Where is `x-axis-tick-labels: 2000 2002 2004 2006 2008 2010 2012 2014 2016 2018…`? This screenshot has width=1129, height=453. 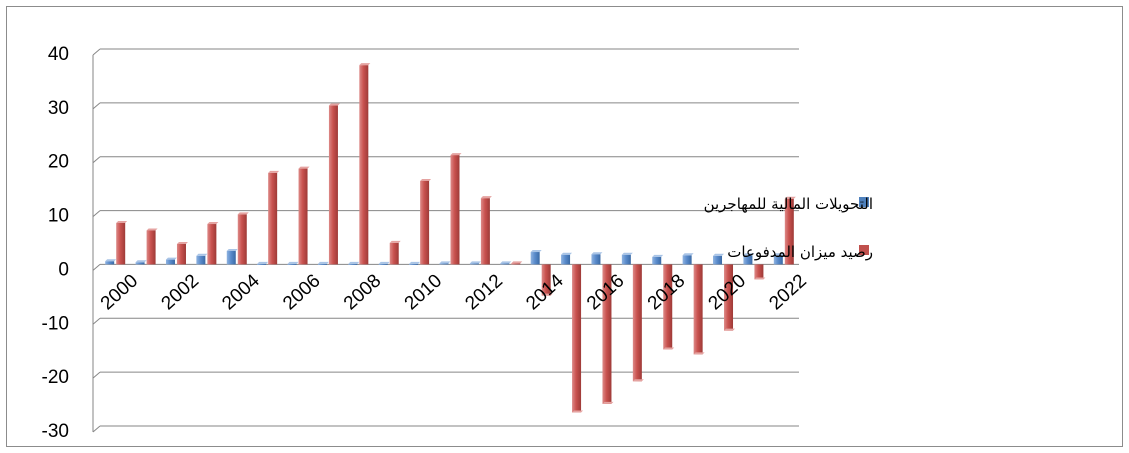
x-axis-tick-labels: 2000 2002 2004 2006 2008 2010 2012 2014 2016 2018… is located at coordinates (454, 292).